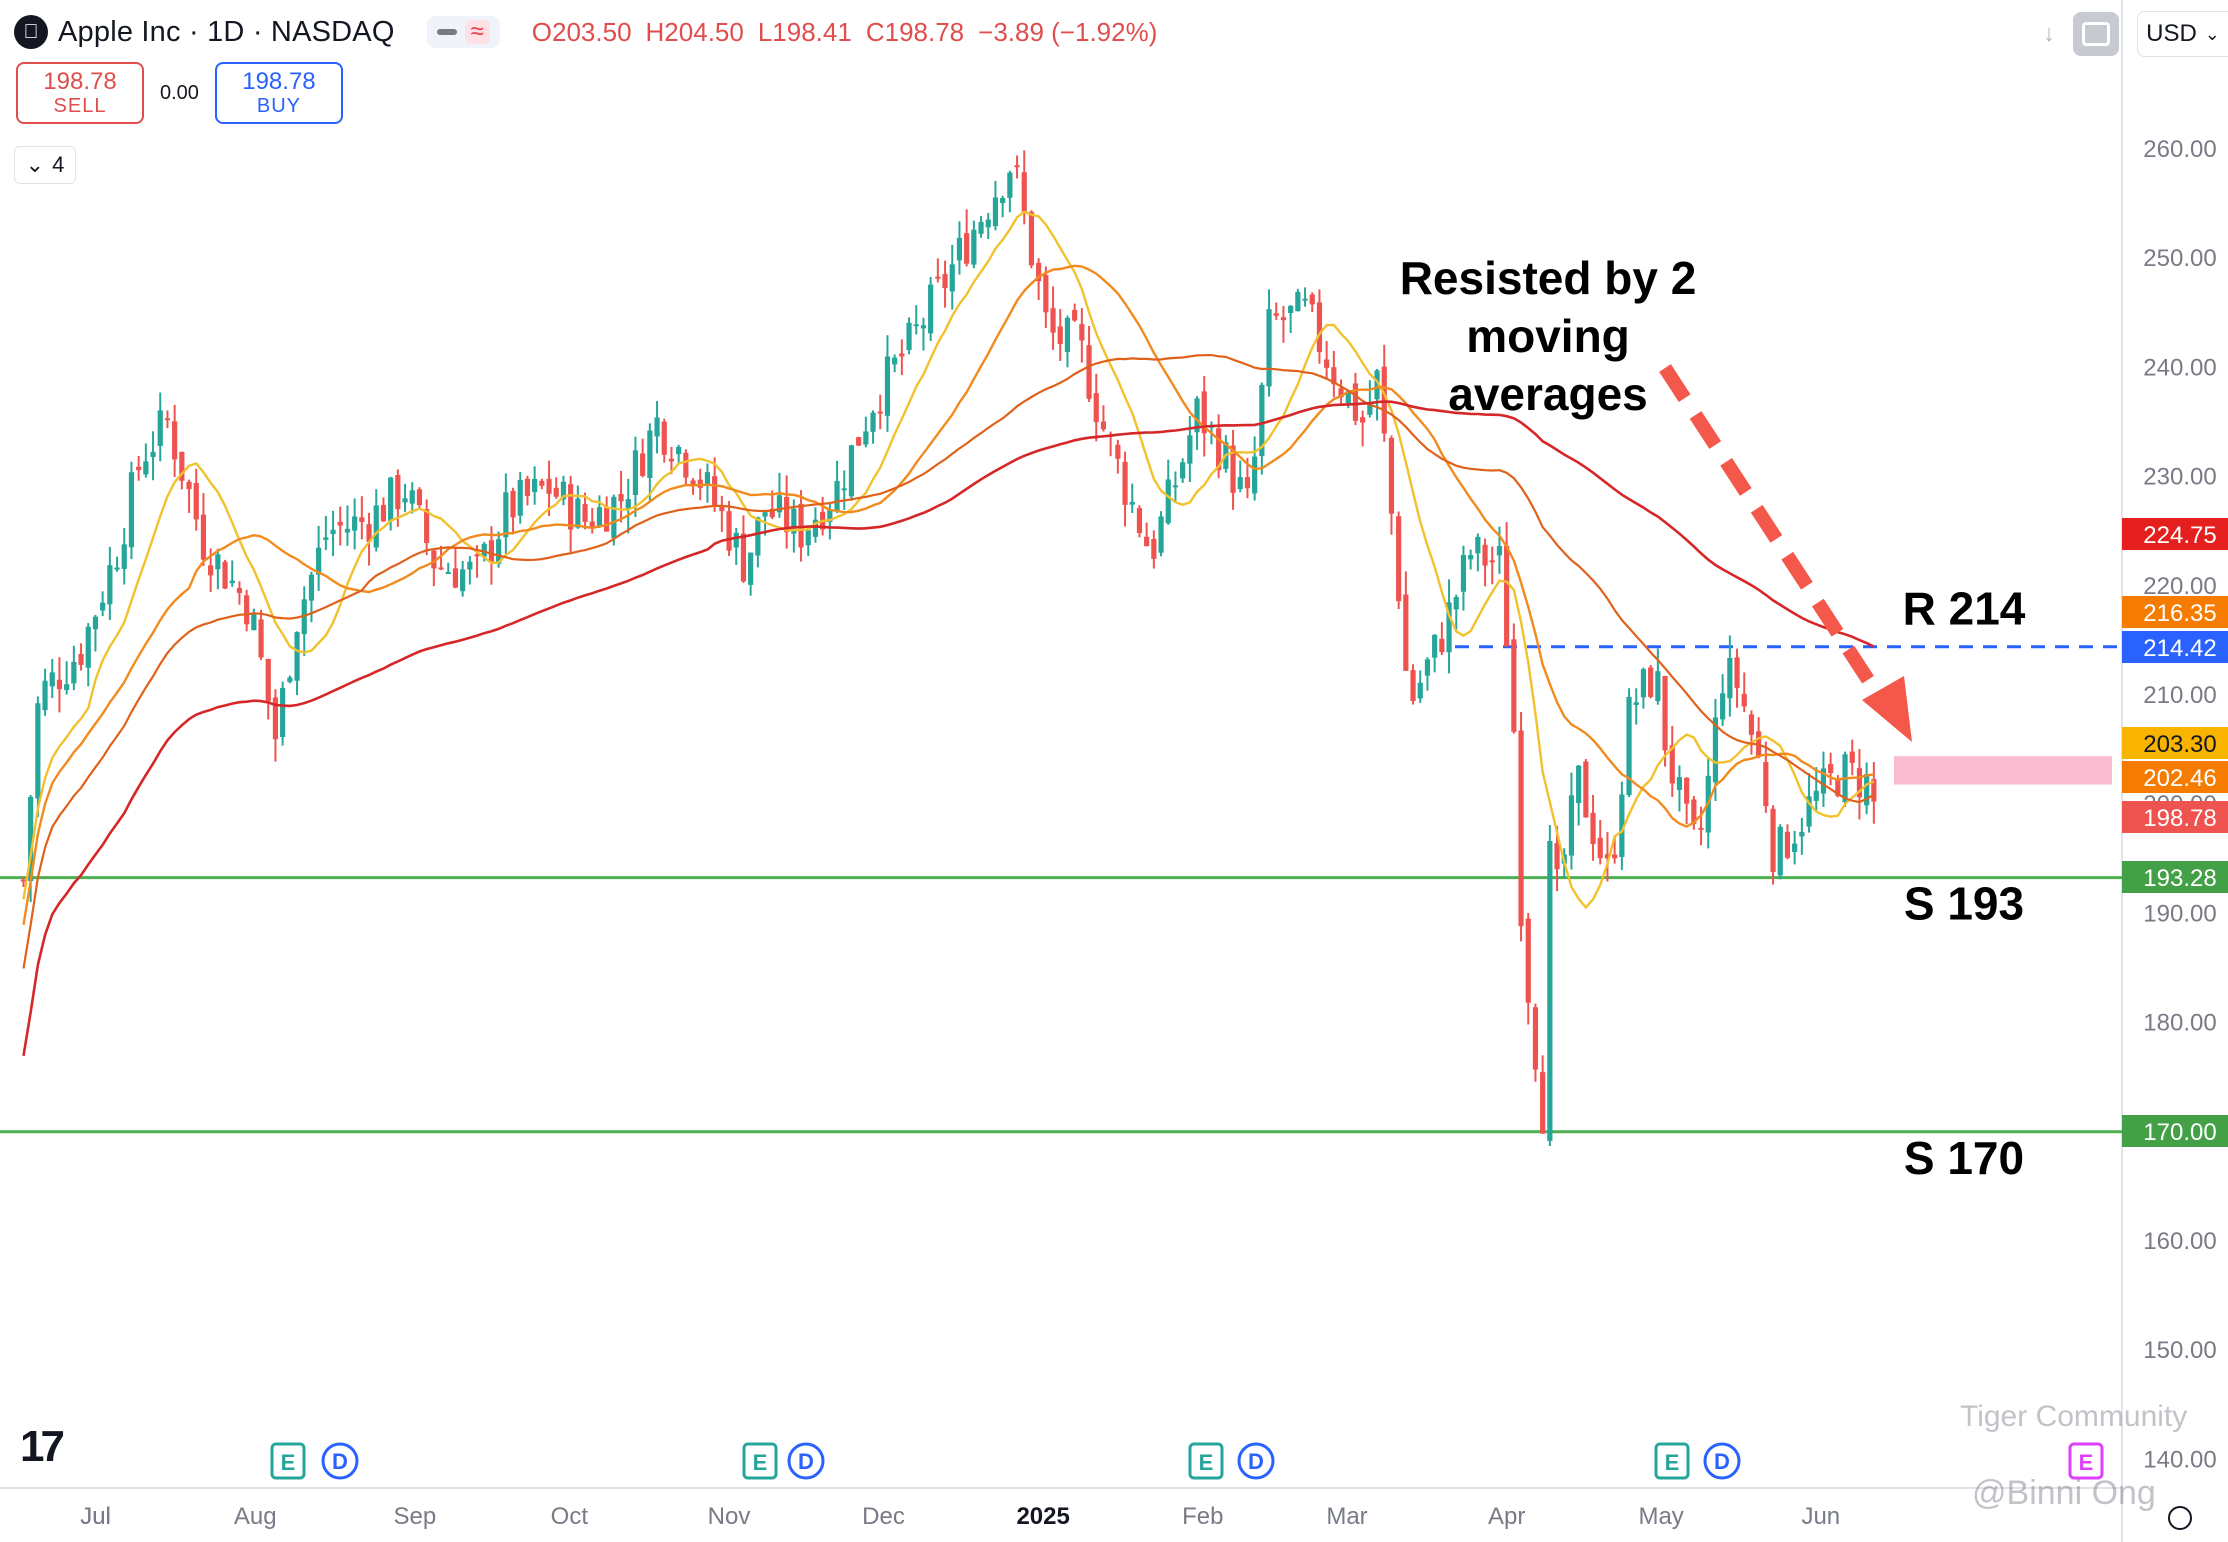 The height and width of the screenshot is (1542, 2228). Describe the element at coordinates (42, 1446) in the screenshot. I see `tradingview-logo: 17` at that location.